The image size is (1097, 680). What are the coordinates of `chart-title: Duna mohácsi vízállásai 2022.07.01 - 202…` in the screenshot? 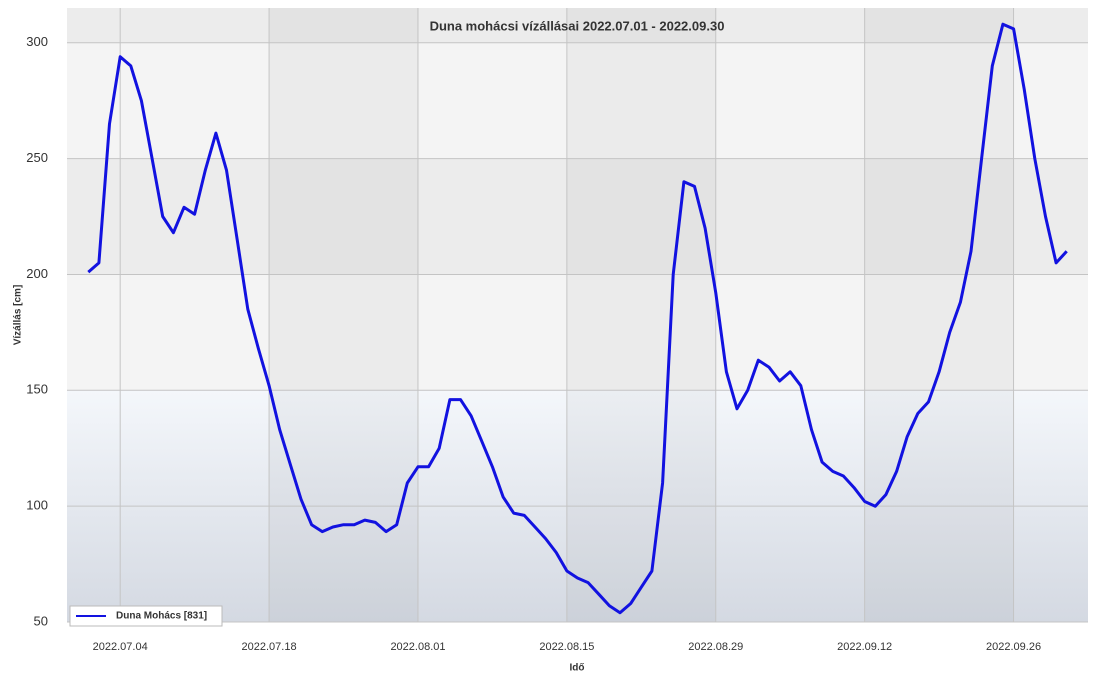 It's located at (577, 25).